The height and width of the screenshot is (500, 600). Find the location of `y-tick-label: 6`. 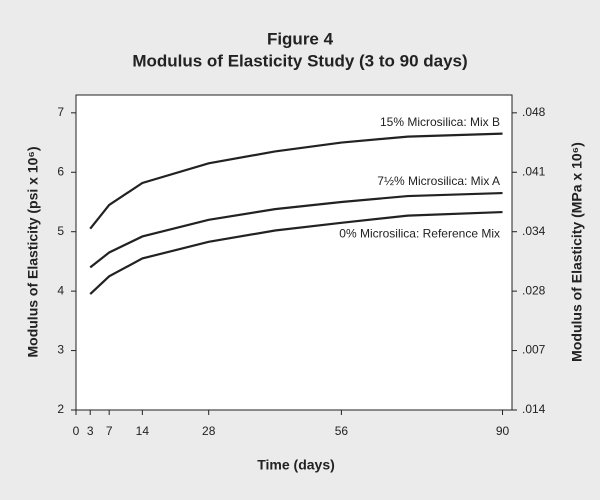

y-tick-label: 6 is located at coordinates (60, 171).